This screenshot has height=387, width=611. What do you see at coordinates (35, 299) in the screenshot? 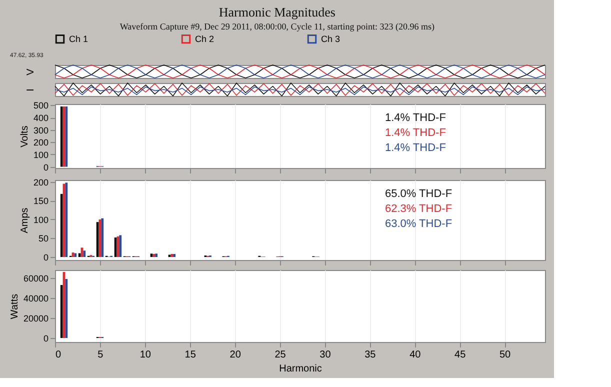
I see `y-tick-label: 40000` at bounding box center [35, 299].